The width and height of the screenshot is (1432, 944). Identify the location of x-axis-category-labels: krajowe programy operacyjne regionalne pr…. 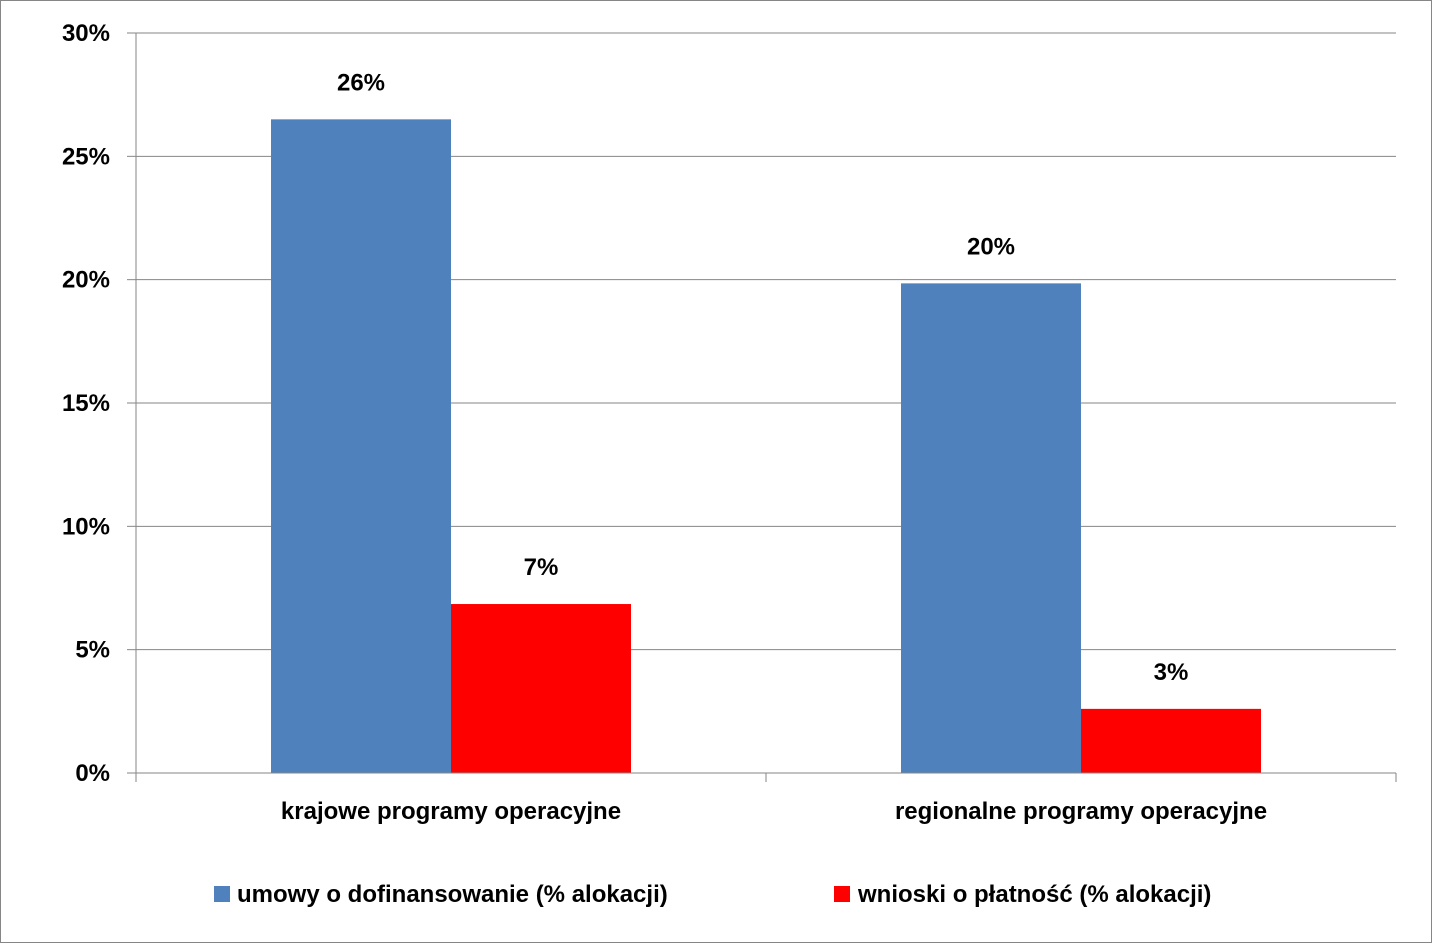
(774, 811).